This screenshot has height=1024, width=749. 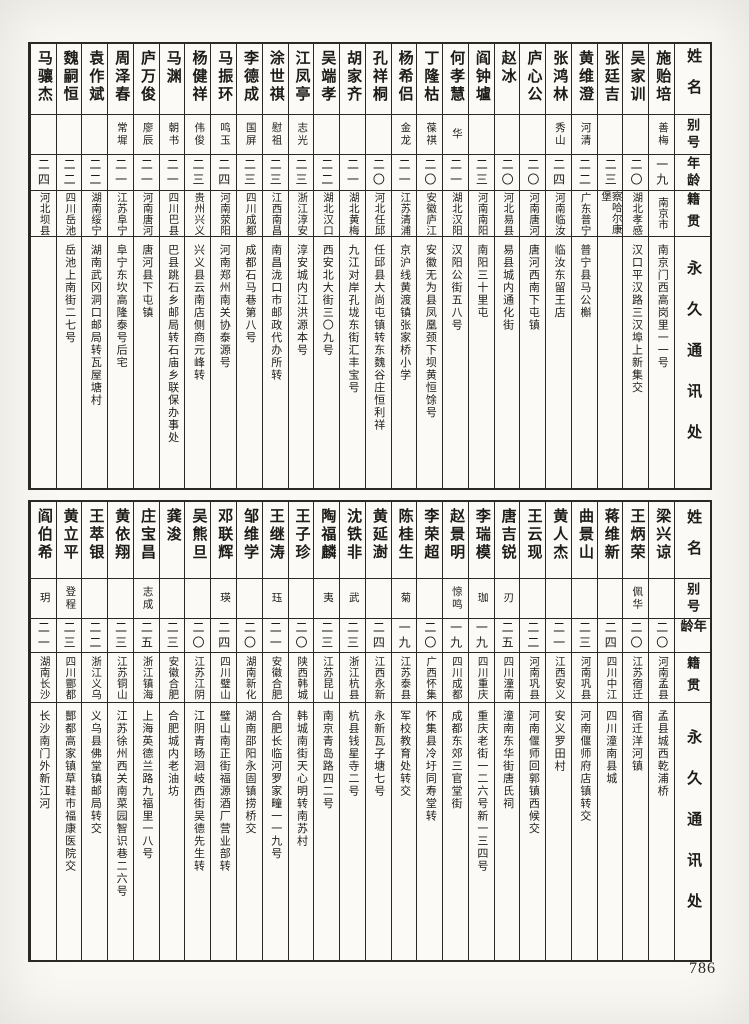 What do you see at coordinates (662, 213) in the screenshot?
I see `native-place-cell-text: 南京市` at bounding box center [662, 213].